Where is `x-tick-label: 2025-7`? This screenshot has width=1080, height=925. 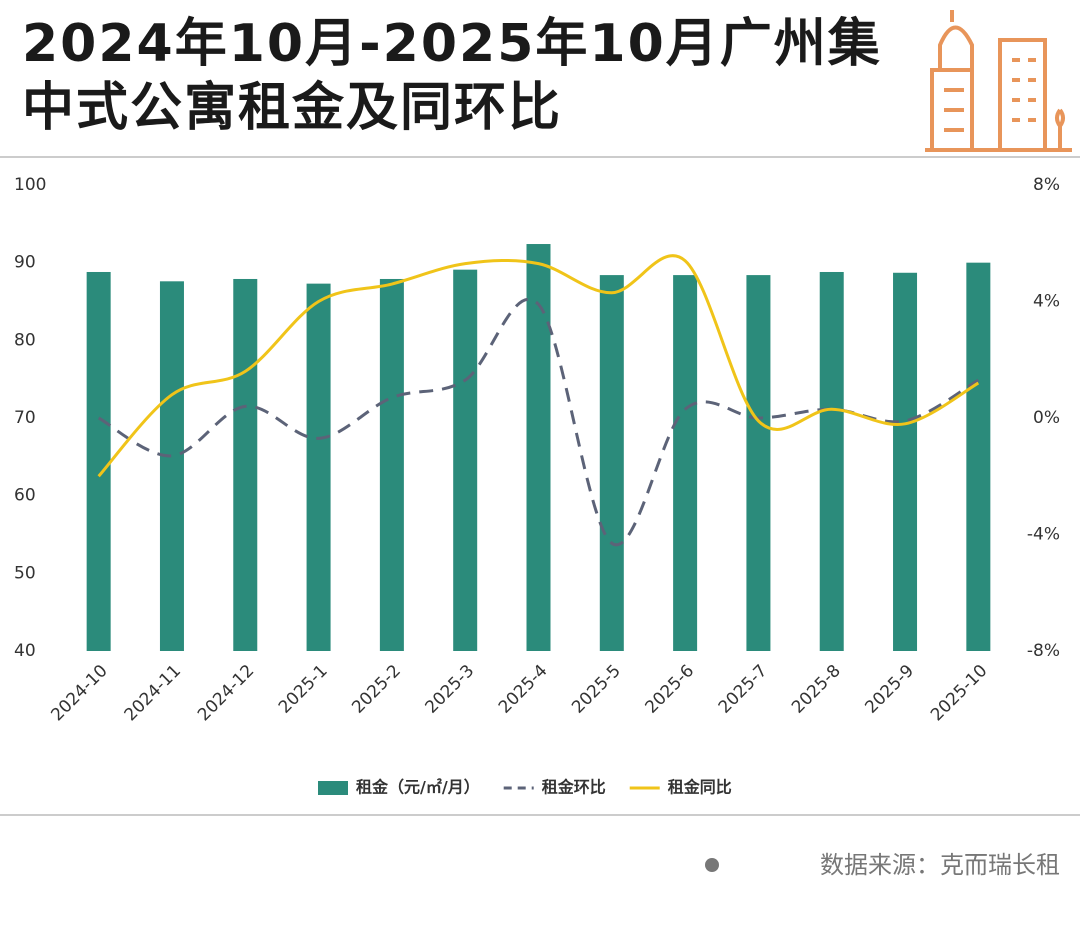
x-tick-label: 2025-7 is located at coordinates (743, 689).